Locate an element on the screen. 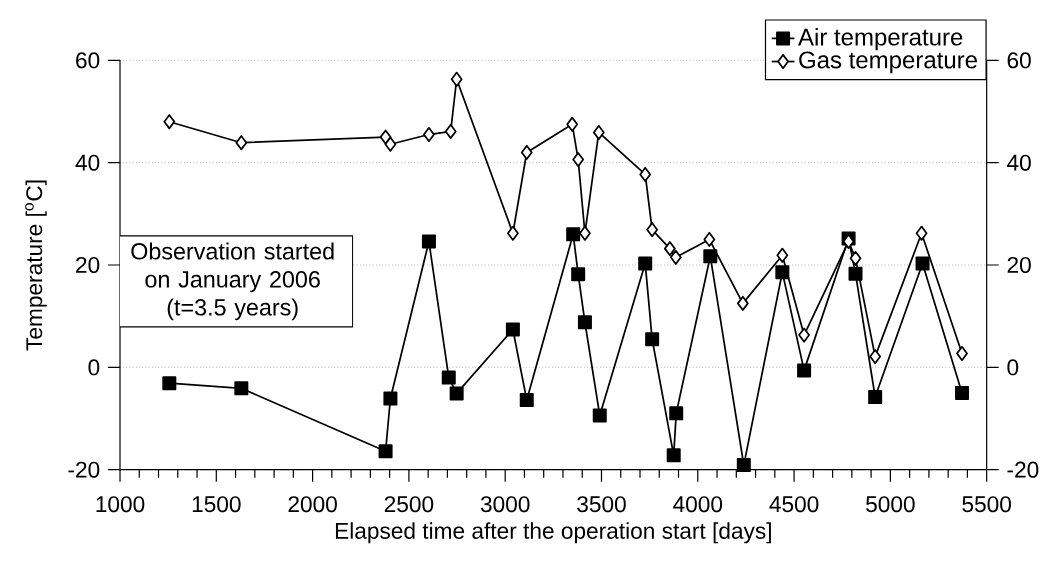 This screenshot has width=1046, height=573. annotation: Observation started on January 2006 (t=3.5 years) is located at coordinates (232, 281).